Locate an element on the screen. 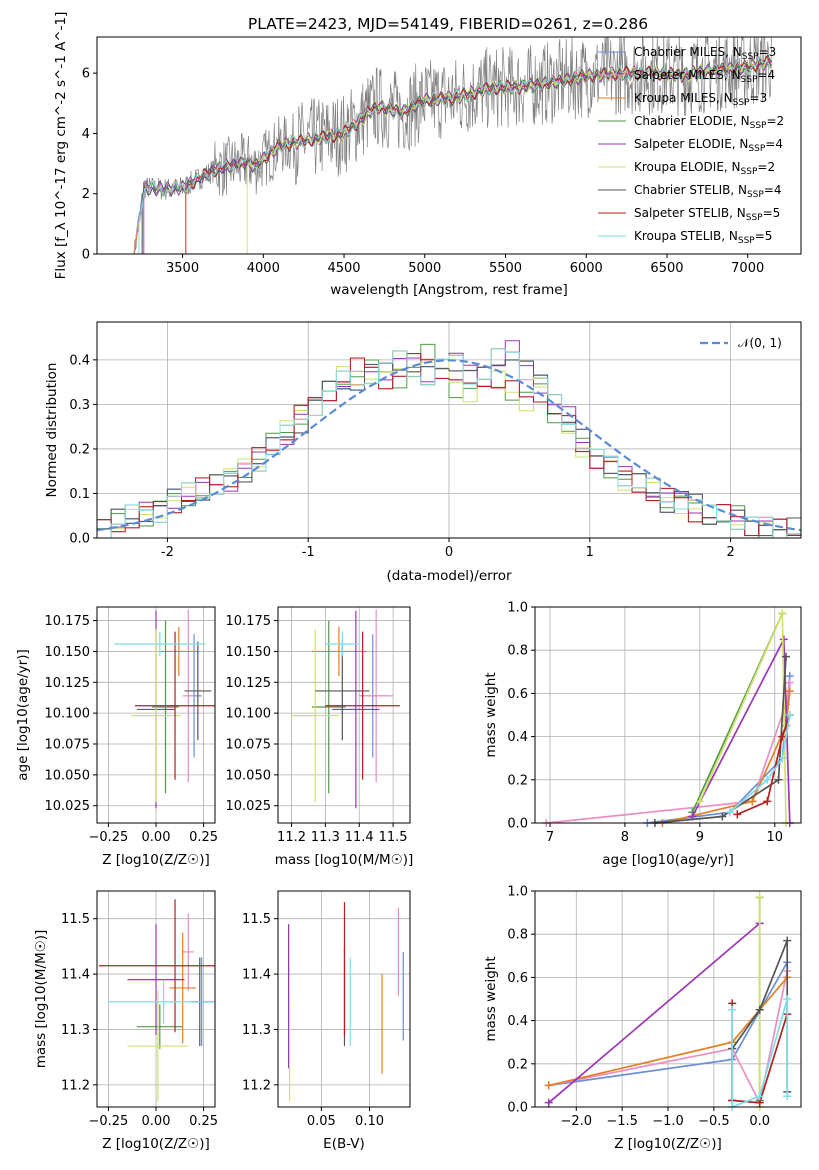 This screenshot has height=1170, width=819. x-tick-label: 0 is located at coordinates (449, 552).